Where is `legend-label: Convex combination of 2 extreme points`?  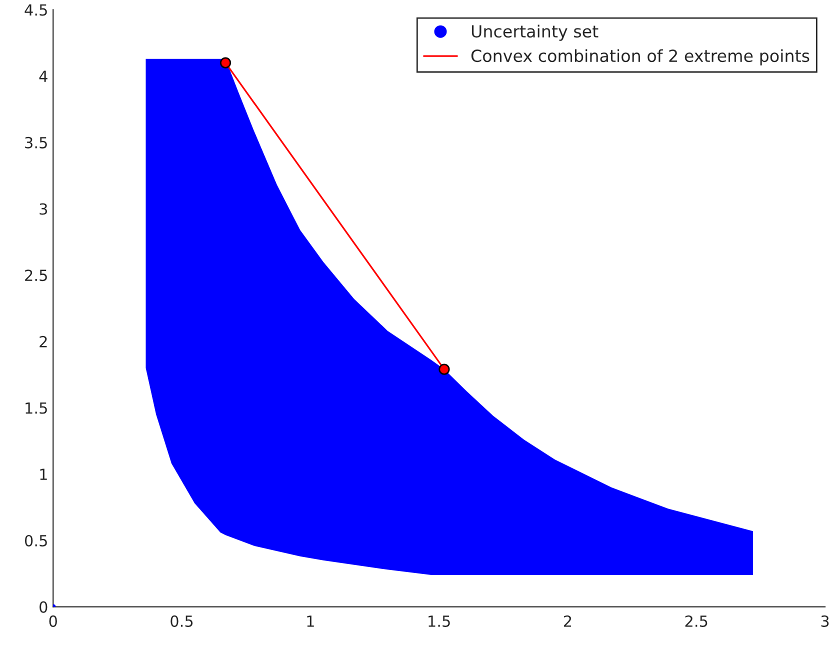 legend-label: Convex combination of 2 extreme points is located at coordinates (640, 57).